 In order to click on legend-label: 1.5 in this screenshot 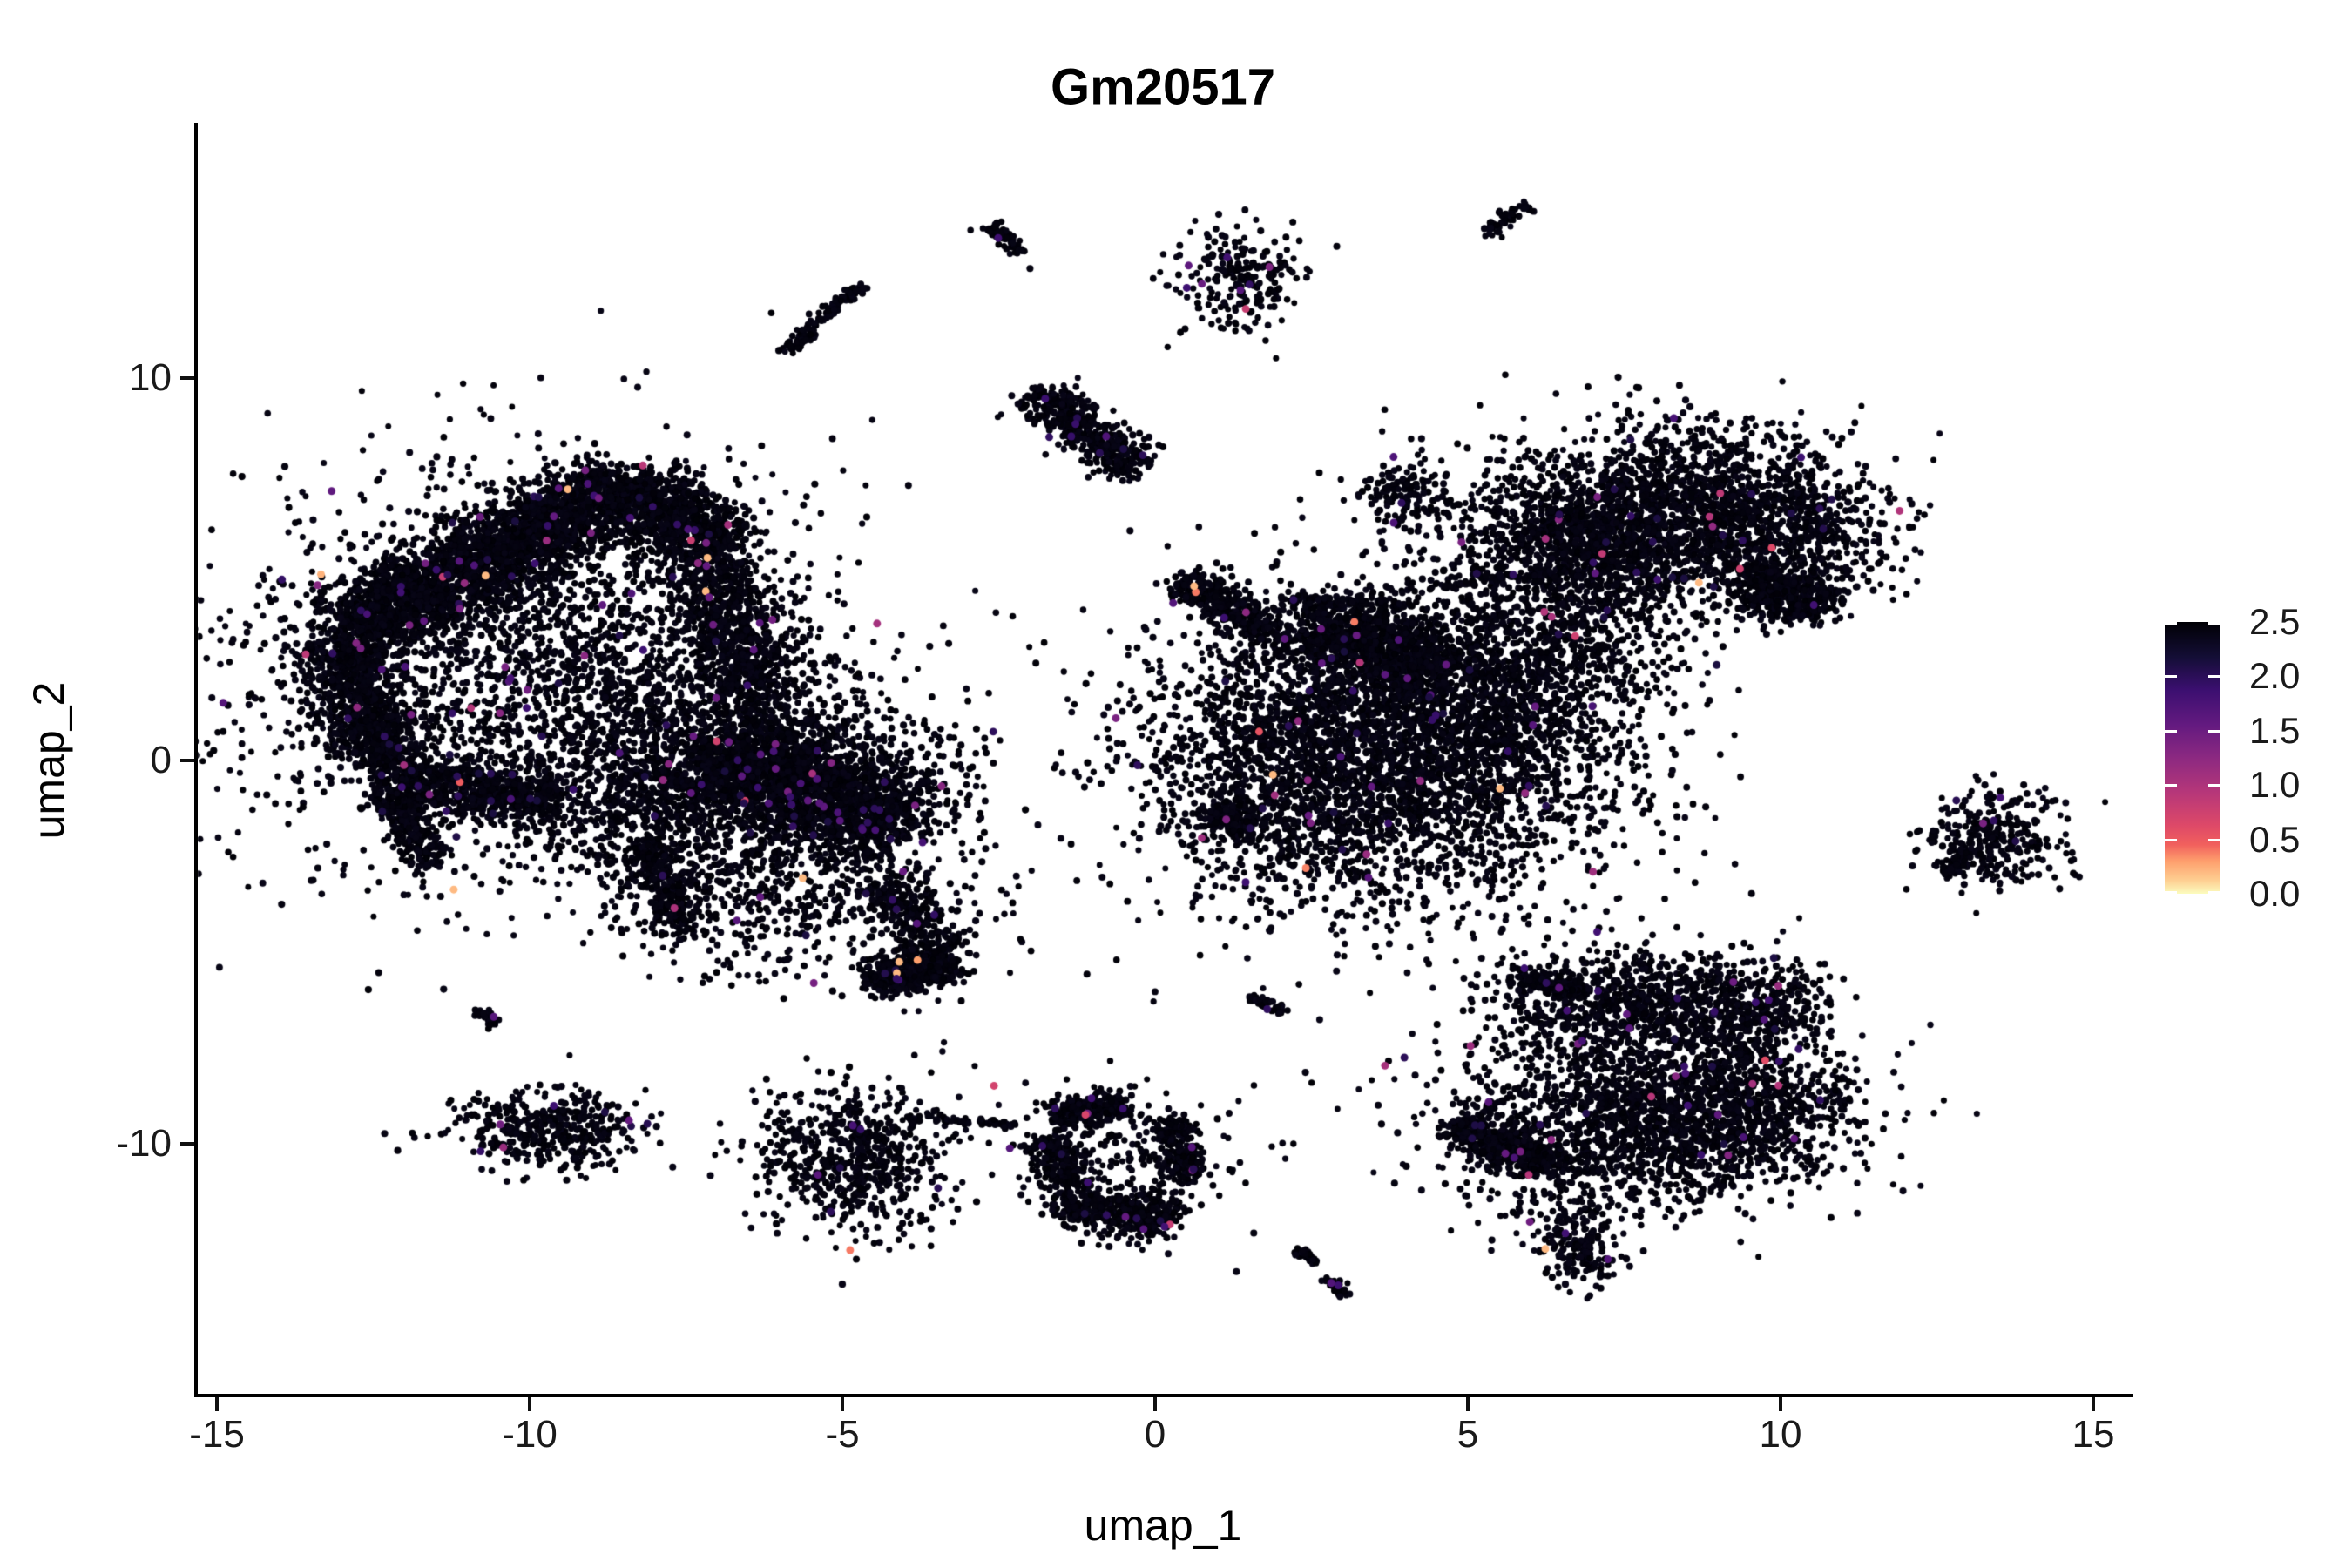, I will do `click(2275, 730)`.